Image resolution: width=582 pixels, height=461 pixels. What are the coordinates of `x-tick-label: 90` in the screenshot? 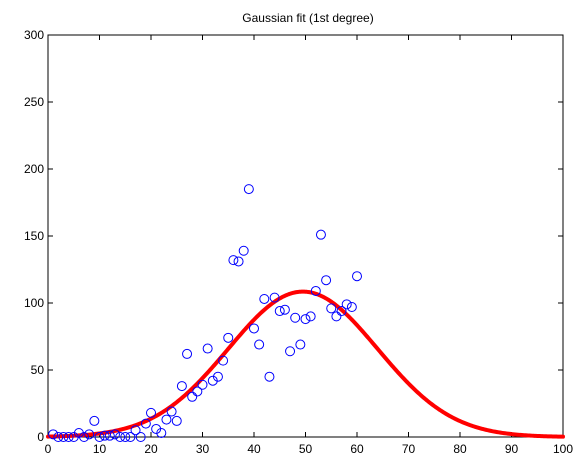 It's located at (512, 449).